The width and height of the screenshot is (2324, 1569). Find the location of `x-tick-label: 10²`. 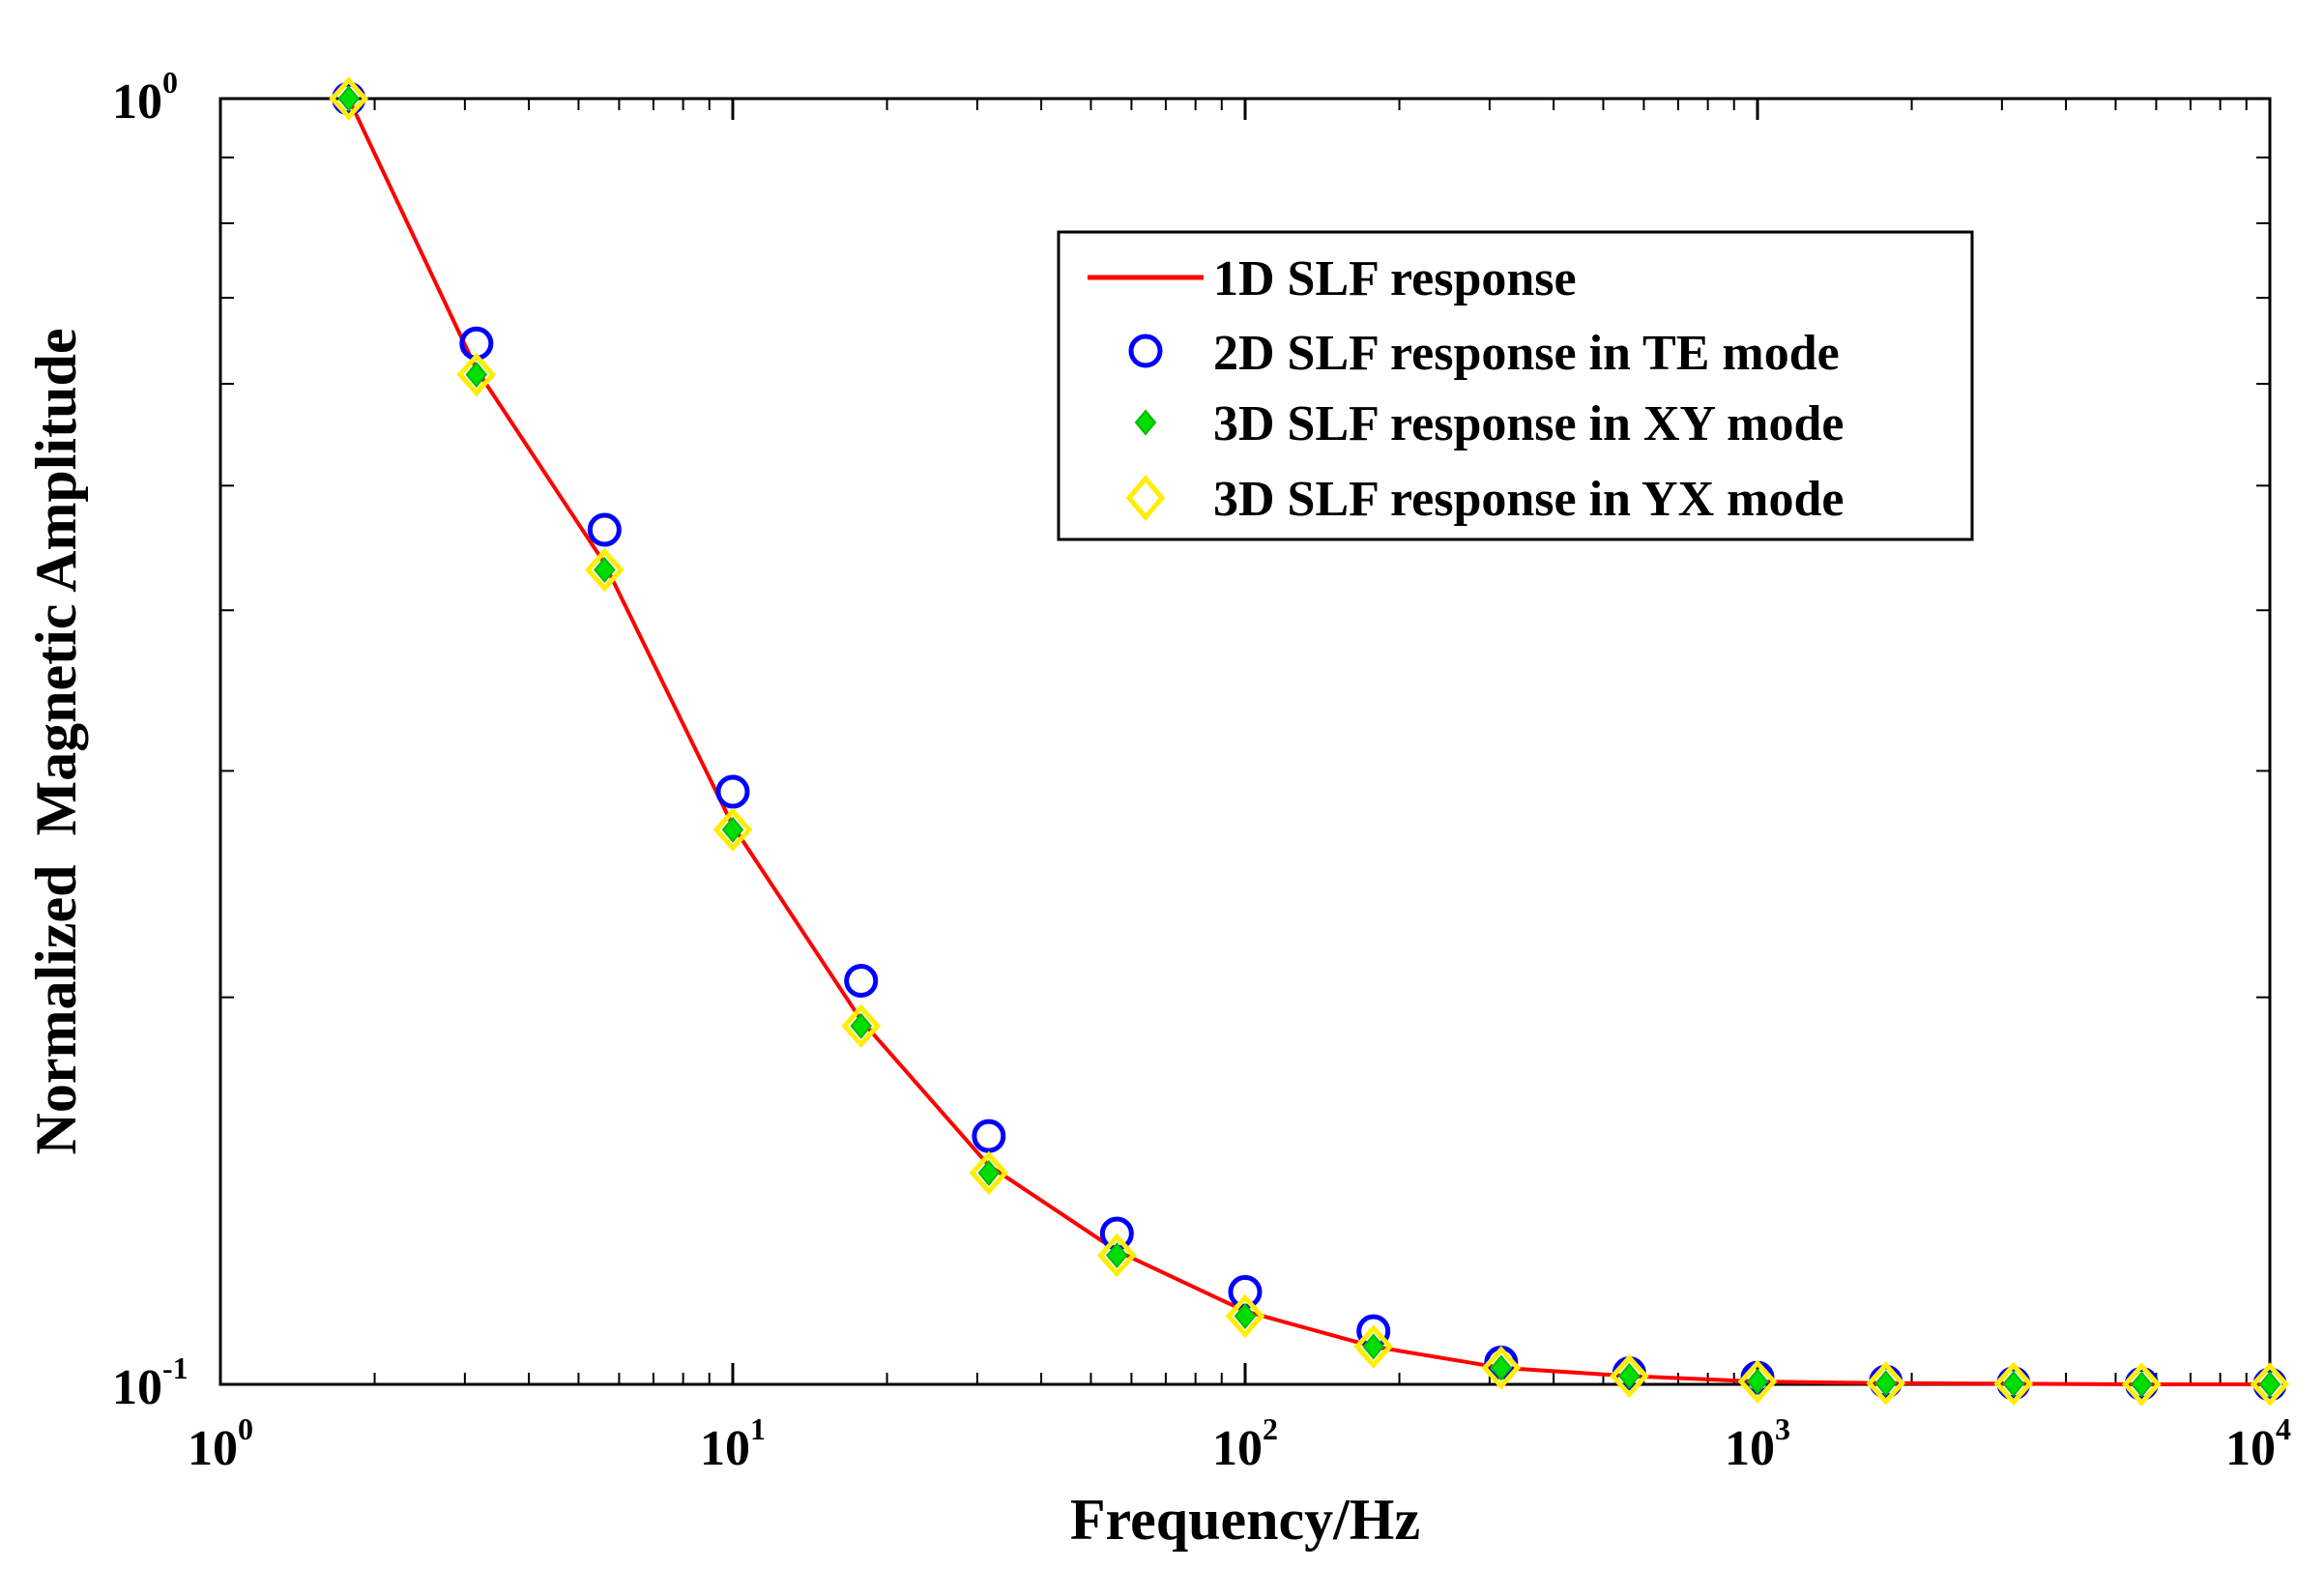

x-tick-label: 10² is located at coordinates (1245, 1443).